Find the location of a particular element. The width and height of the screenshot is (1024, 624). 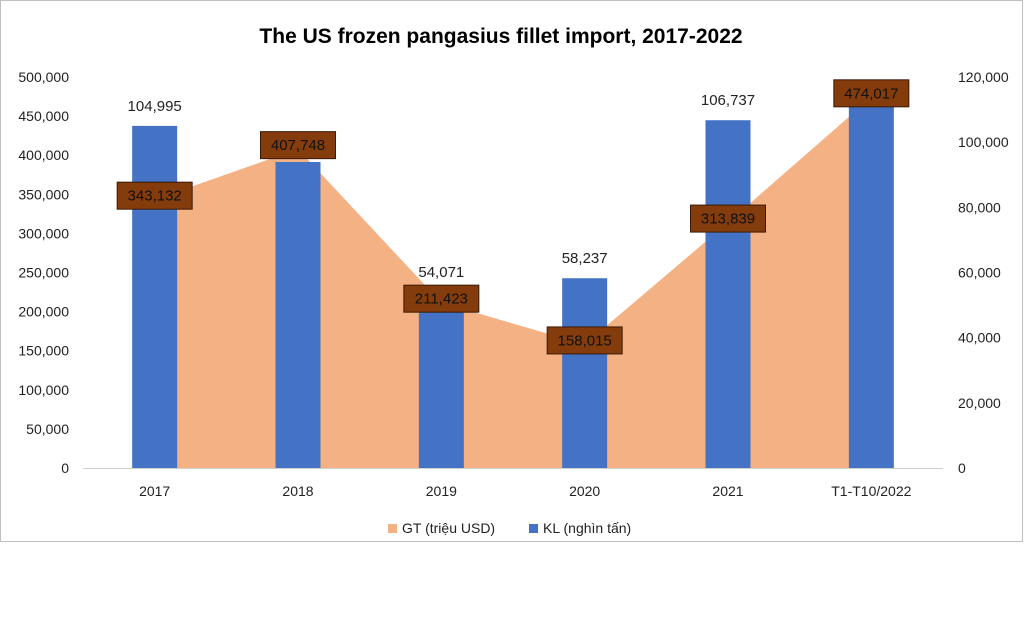

bar-kl-t1-t10-2022 is located at coordinates (871, 287).